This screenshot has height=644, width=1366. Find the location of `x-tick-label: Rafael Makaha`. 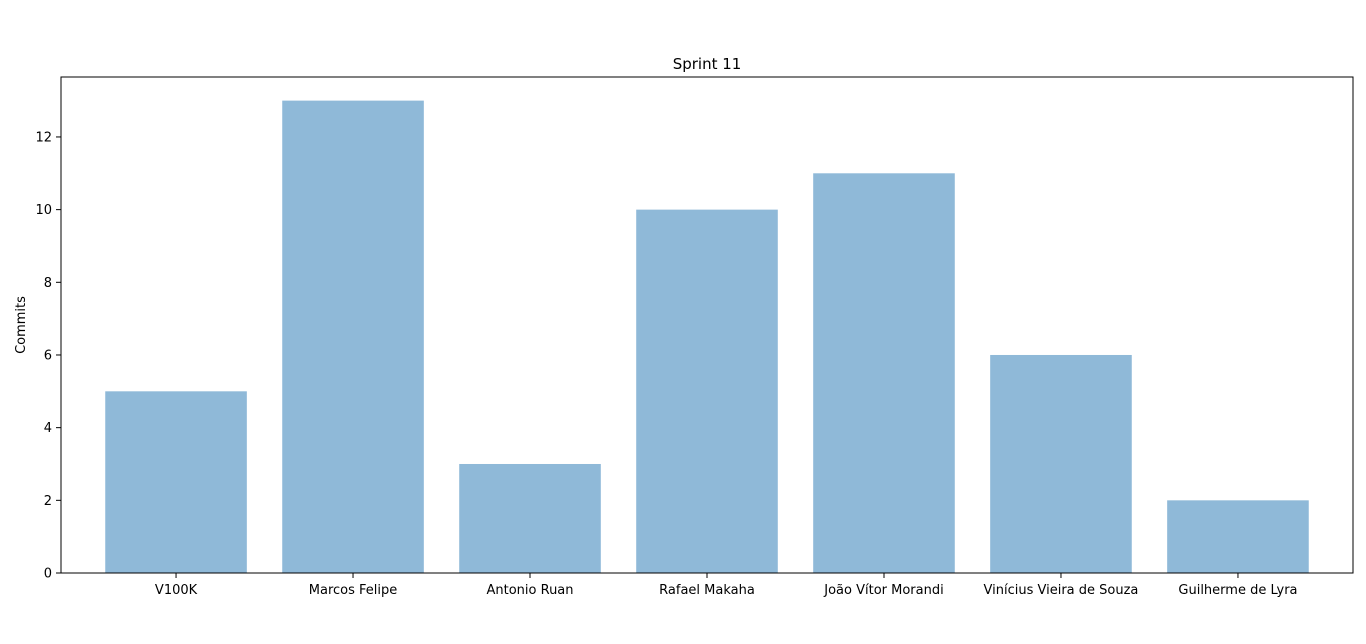

x-tick-label: Rafael Makaha is located at coordinates (707, 590).